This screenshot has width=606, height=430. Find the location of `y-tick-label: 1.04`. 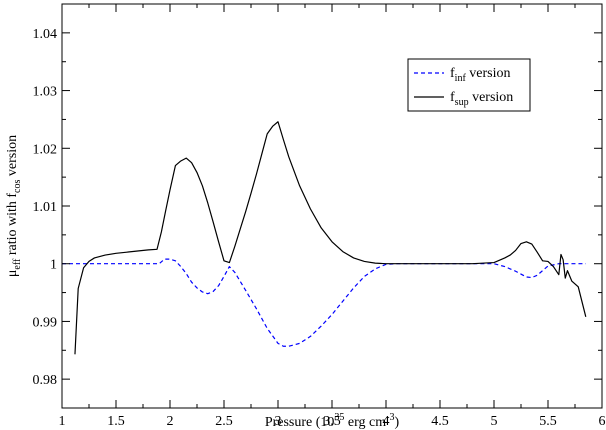

y-tick-label: 1.04 is located at coordinates (45, 34).